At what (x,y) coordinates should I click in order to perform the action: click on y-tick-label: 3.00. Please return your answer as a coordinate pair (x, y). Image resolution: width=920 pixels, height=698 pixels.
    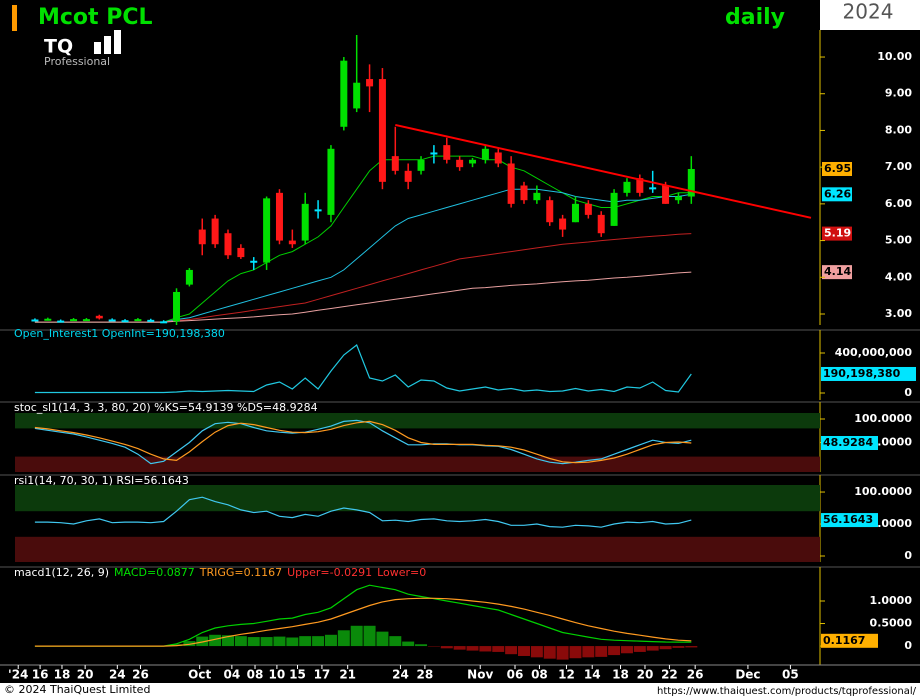
    Looking at the image, I should click on (898, 313).